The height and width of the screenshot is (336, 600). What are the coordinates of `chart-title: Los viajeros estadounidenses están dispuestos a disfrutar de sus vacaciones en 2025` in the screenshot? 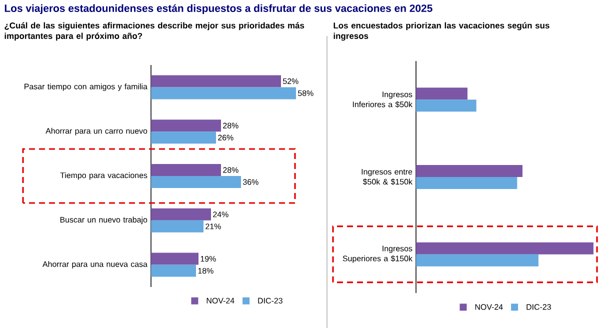 It's located at (218, 9).